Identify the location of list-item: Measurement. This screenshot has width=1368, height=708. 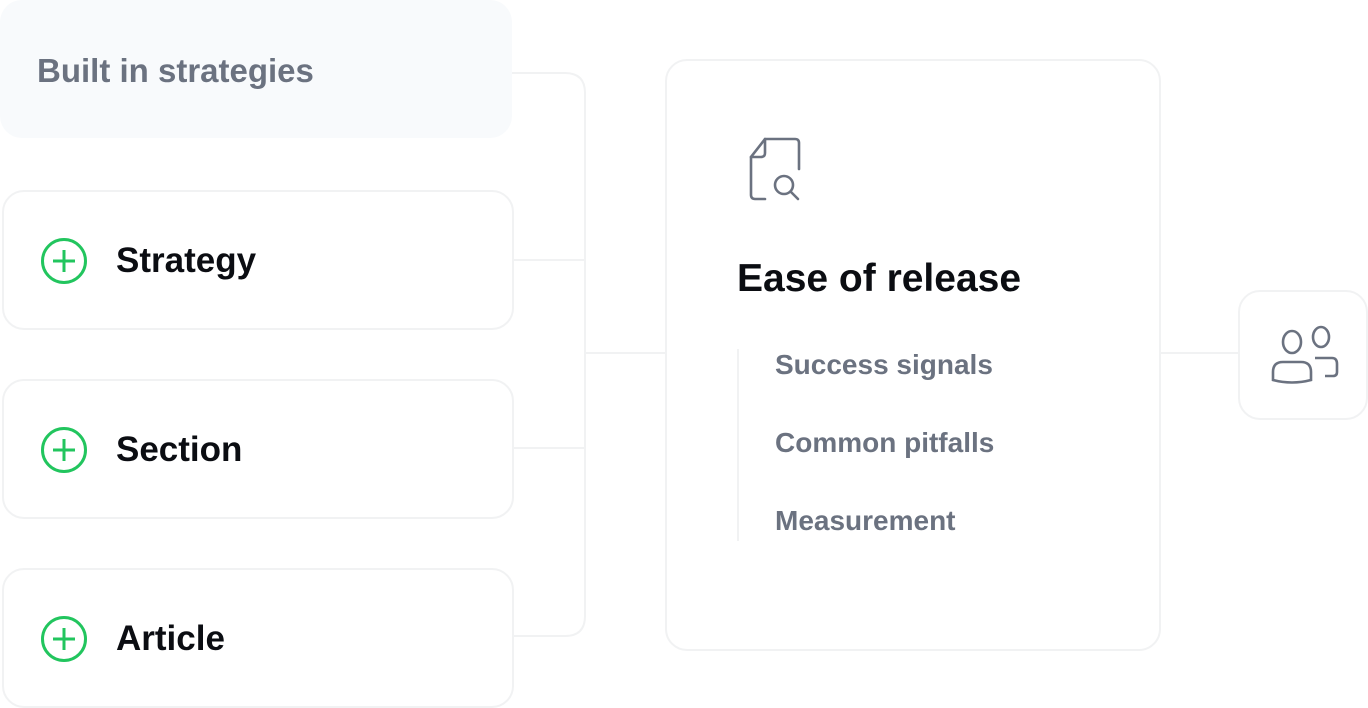
(865, 520).